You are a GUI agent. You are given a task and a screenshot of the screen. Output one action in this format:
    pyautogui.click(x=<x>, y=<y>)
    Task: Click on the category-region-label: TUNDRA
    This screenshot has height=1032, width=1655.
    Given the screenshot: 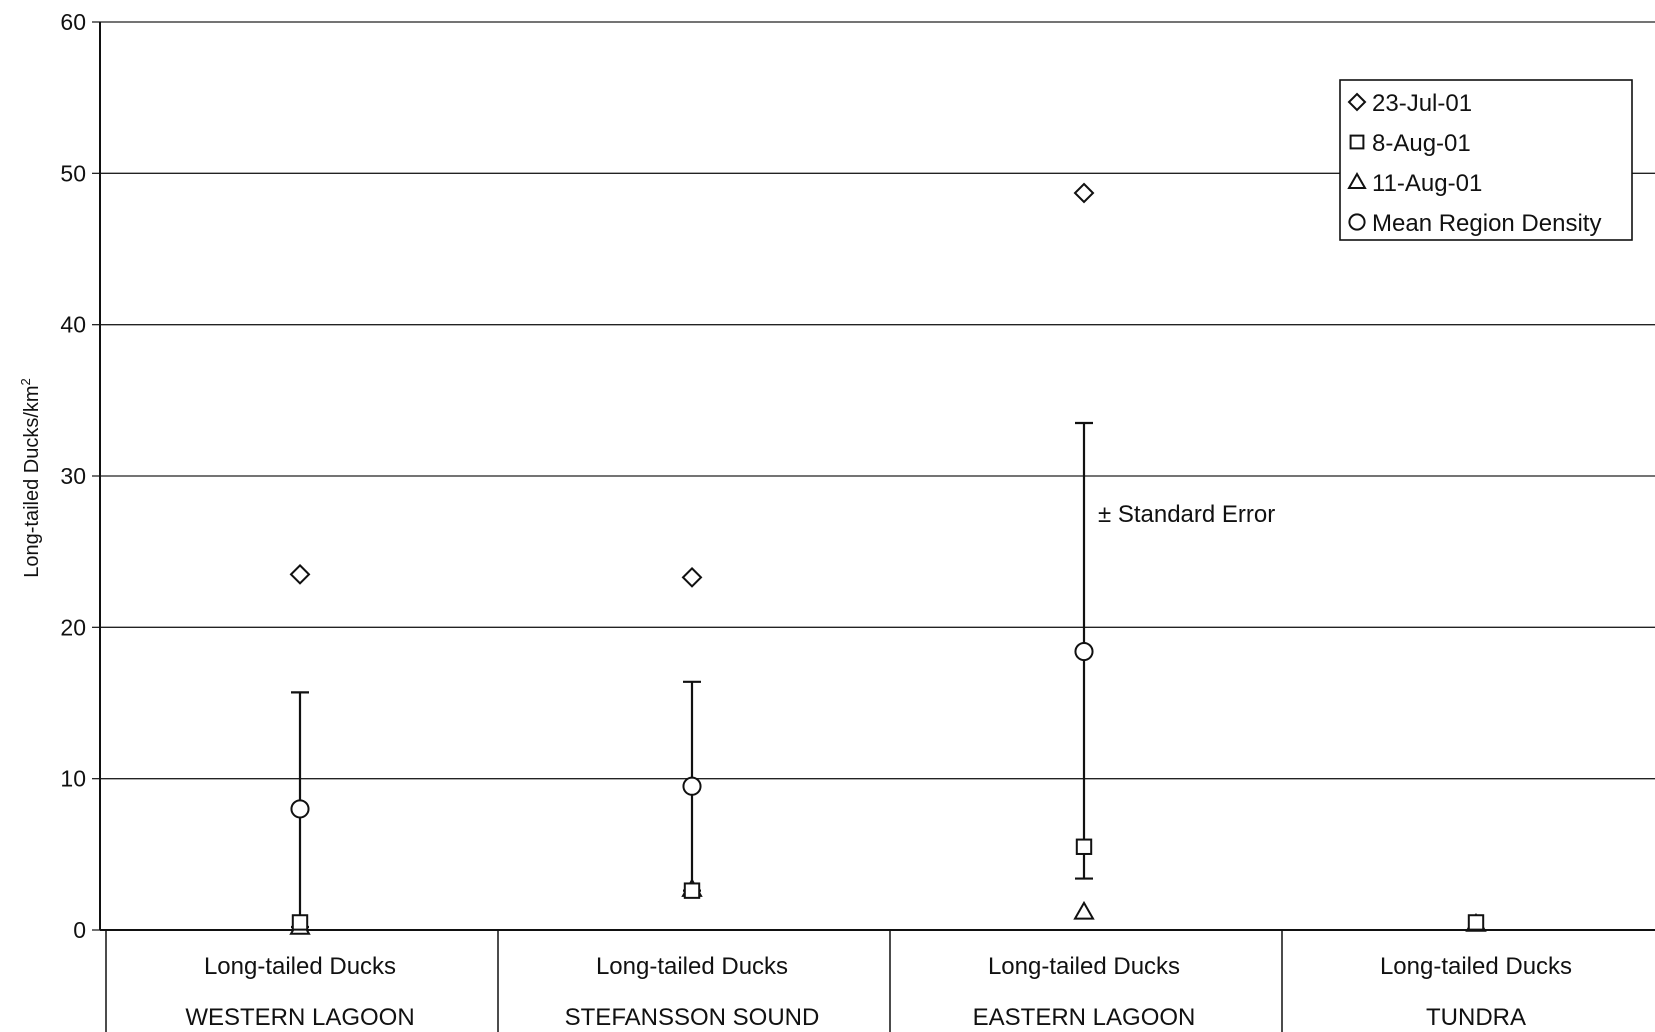 What is the action you would take?
    pyautogui.click(x=1476, y=1017)
    